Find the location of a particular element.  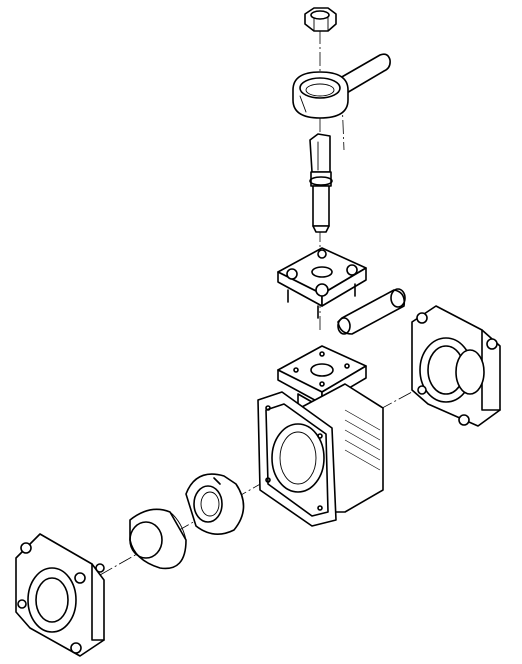

handle-lever is located at coordinates (341, 86).